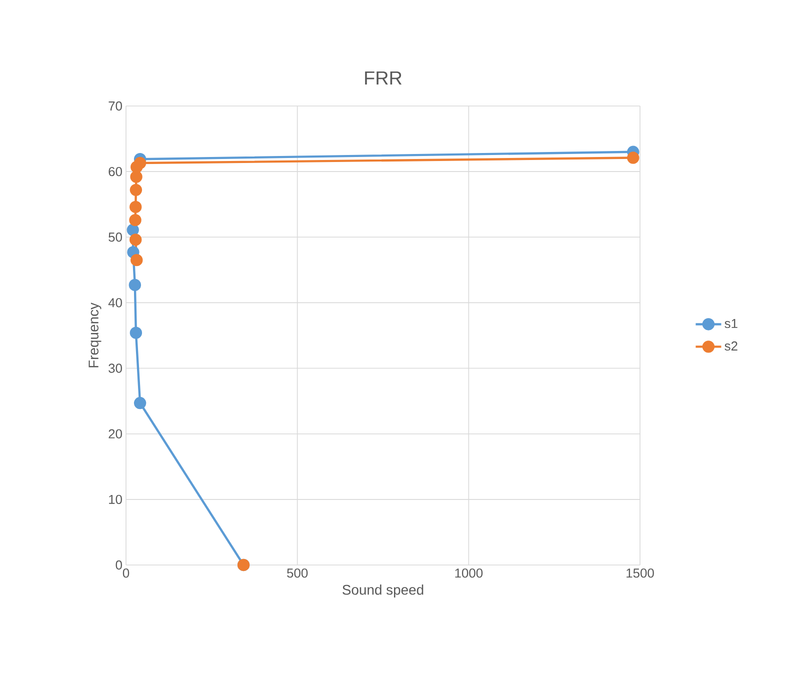  What do you see at coordinates (119, 565) in the screenshot?
I see `y-tick-label: 0` at bounding box center [119, 565].